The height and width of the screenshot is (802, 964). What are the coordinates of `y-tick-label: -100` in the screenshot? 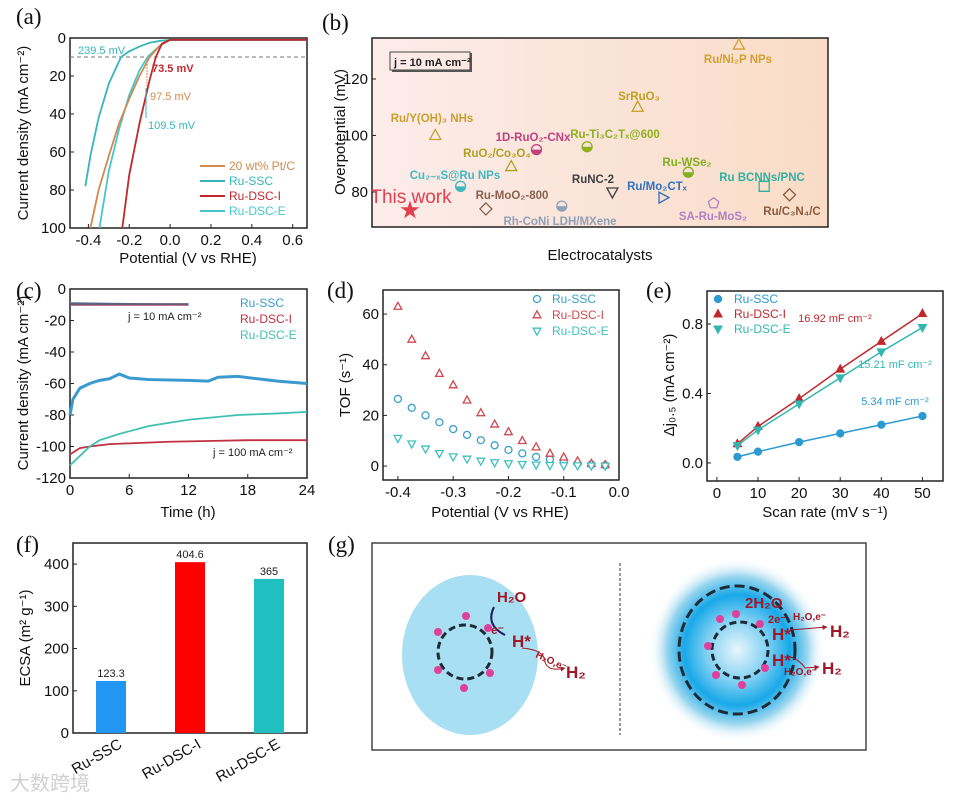 It's located at (51, 447).